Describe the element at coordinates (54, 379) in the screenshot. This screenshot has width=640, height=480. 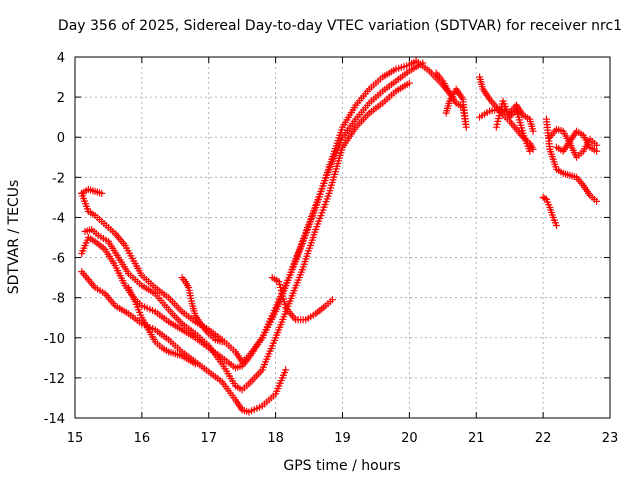
I see `y-tick-label: -12` at that location.